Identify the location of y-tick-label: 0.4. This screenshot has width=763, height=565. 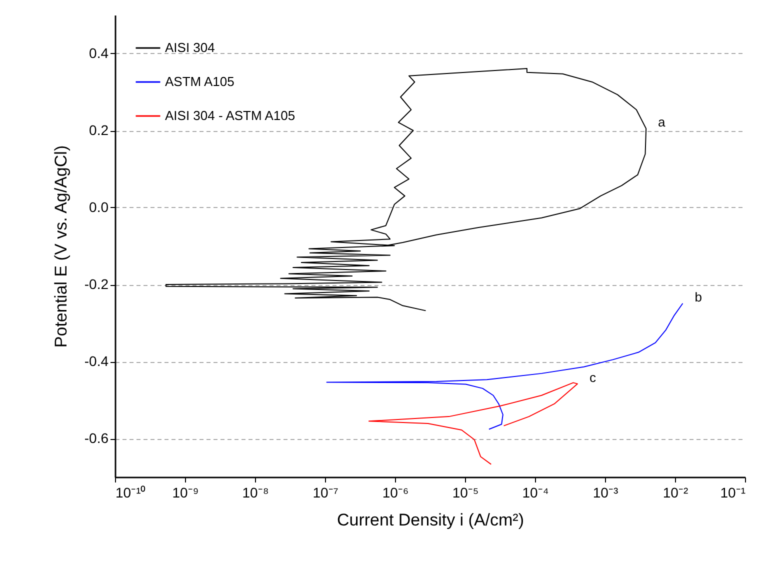
(99, 53).